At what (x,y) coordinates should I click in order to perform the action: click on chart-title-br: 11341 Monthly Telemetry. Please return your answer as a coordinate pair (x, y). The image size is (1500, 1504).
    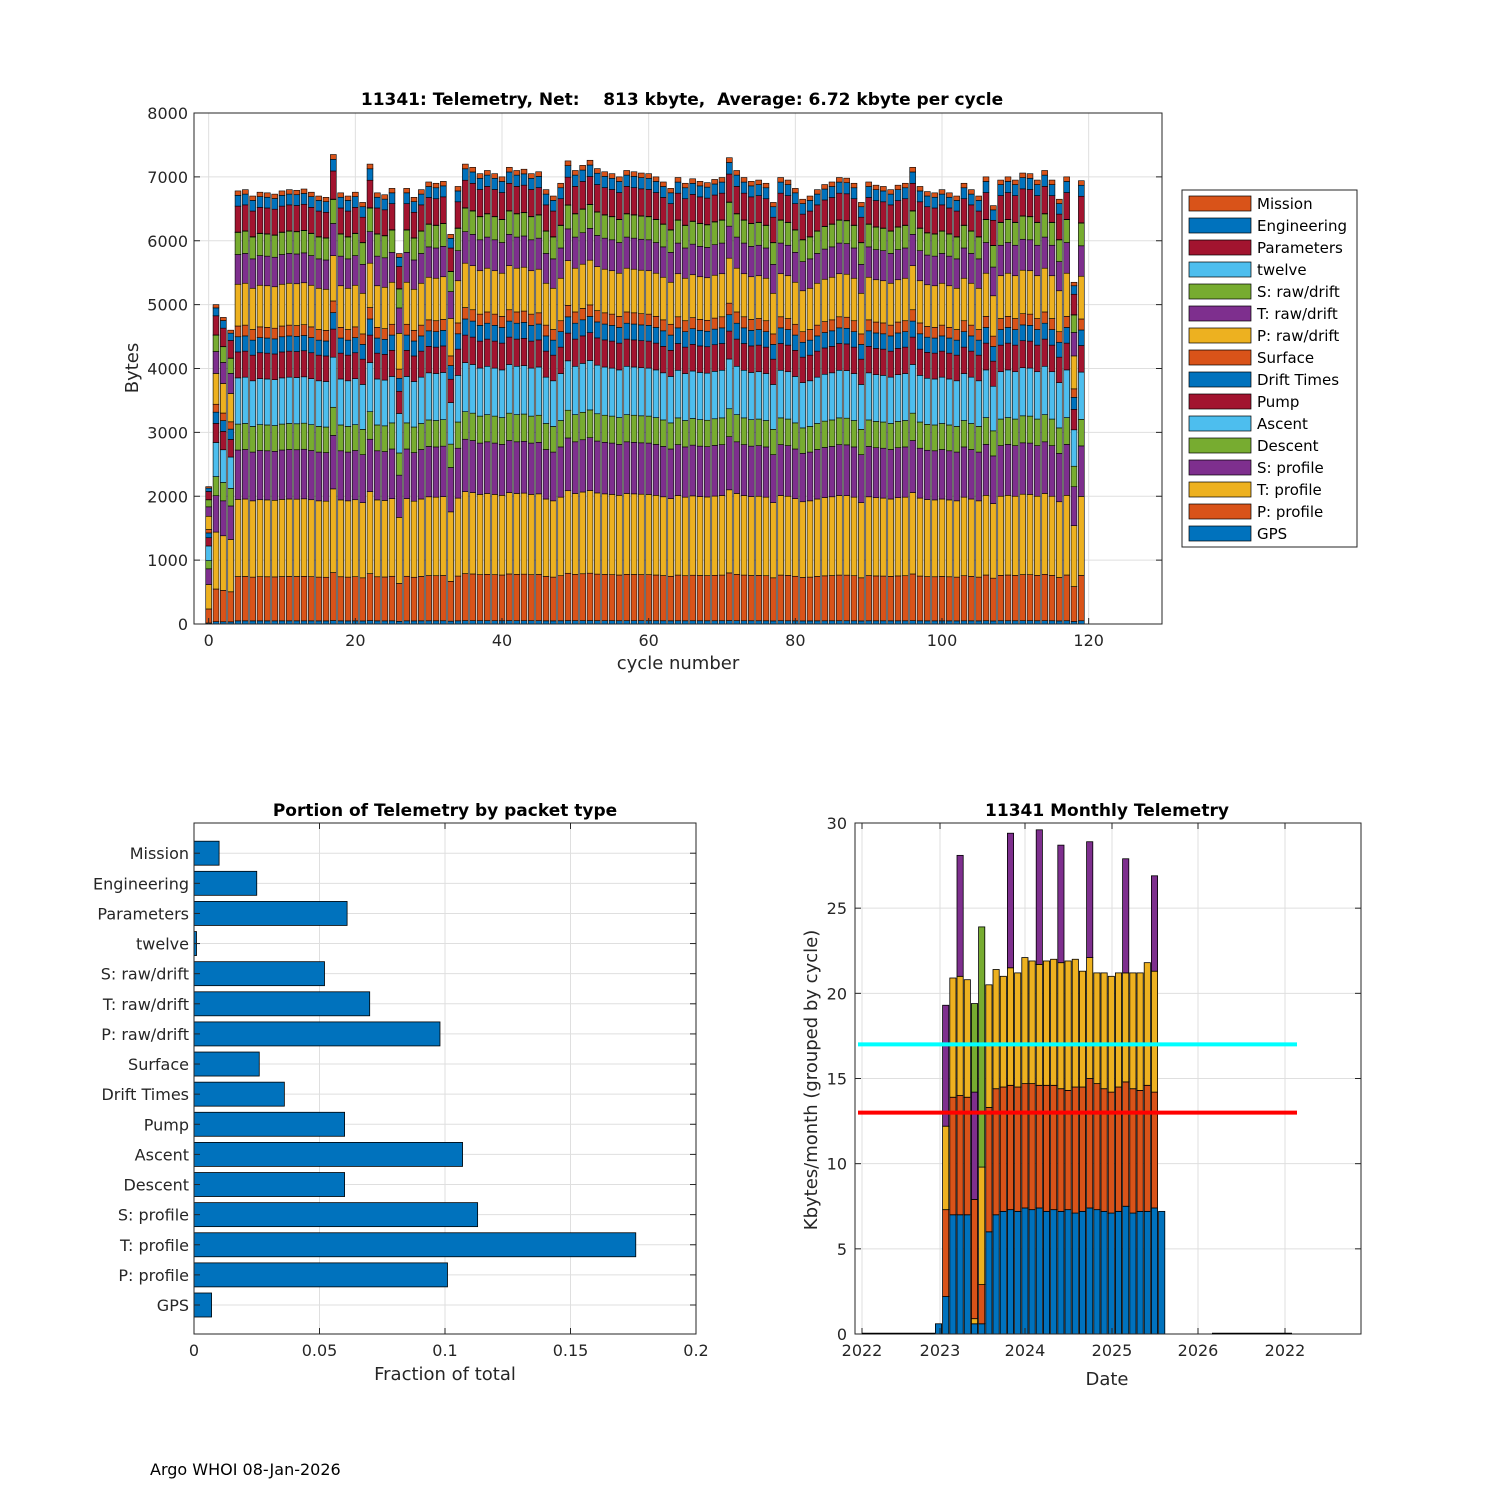
    Looking at the image, I should click on (1107, 811).